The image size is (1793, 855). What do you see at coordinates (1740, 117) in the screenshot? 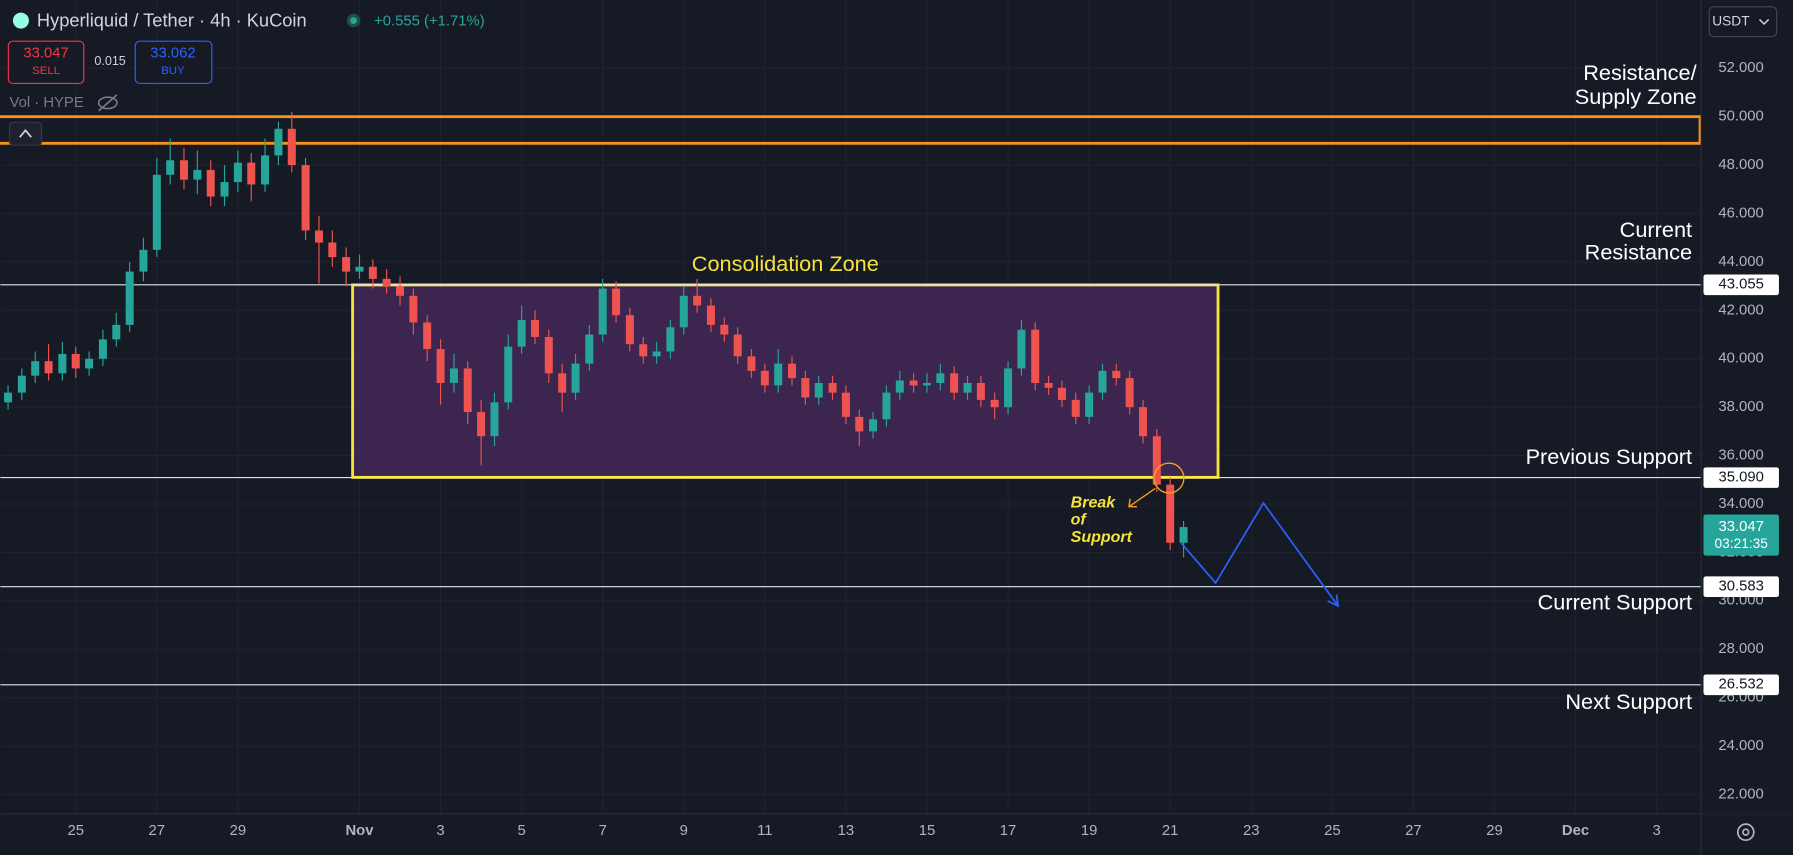
I see `y-tick-label: 50.000` at bounding box center [1740, 117].